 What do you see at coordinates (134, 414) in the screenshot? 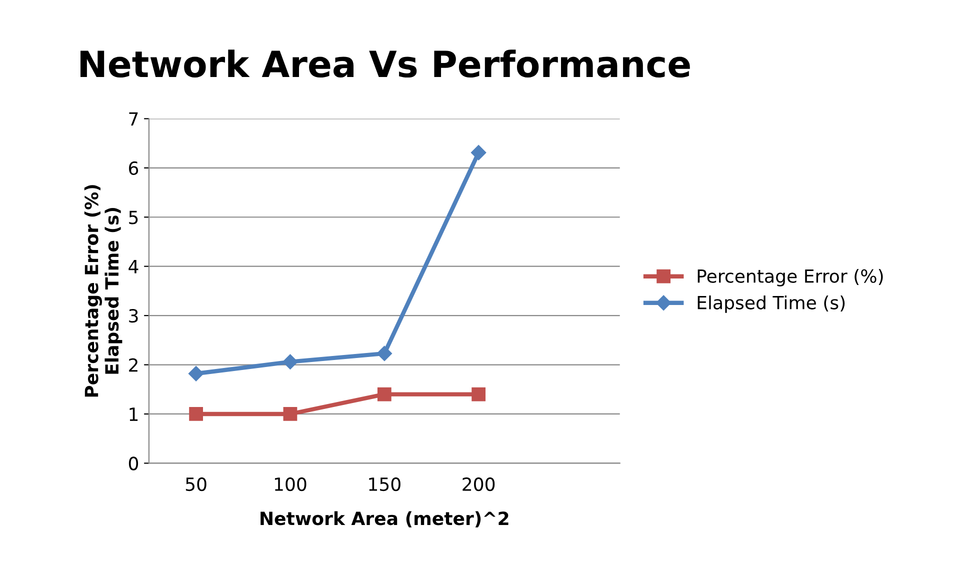
I see `y-tick-label: 1` at bounding box center [134, 414].